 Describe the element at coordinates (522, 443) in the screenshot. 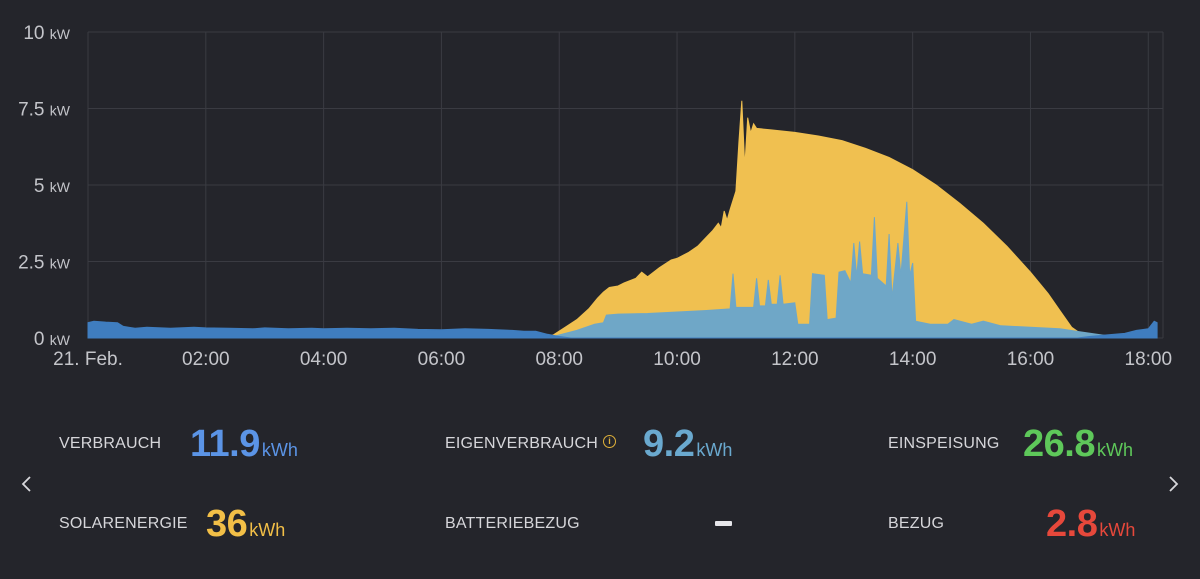

I see `eigenverbrauch-label-text: EIGENVERBRAUCH` at that location.